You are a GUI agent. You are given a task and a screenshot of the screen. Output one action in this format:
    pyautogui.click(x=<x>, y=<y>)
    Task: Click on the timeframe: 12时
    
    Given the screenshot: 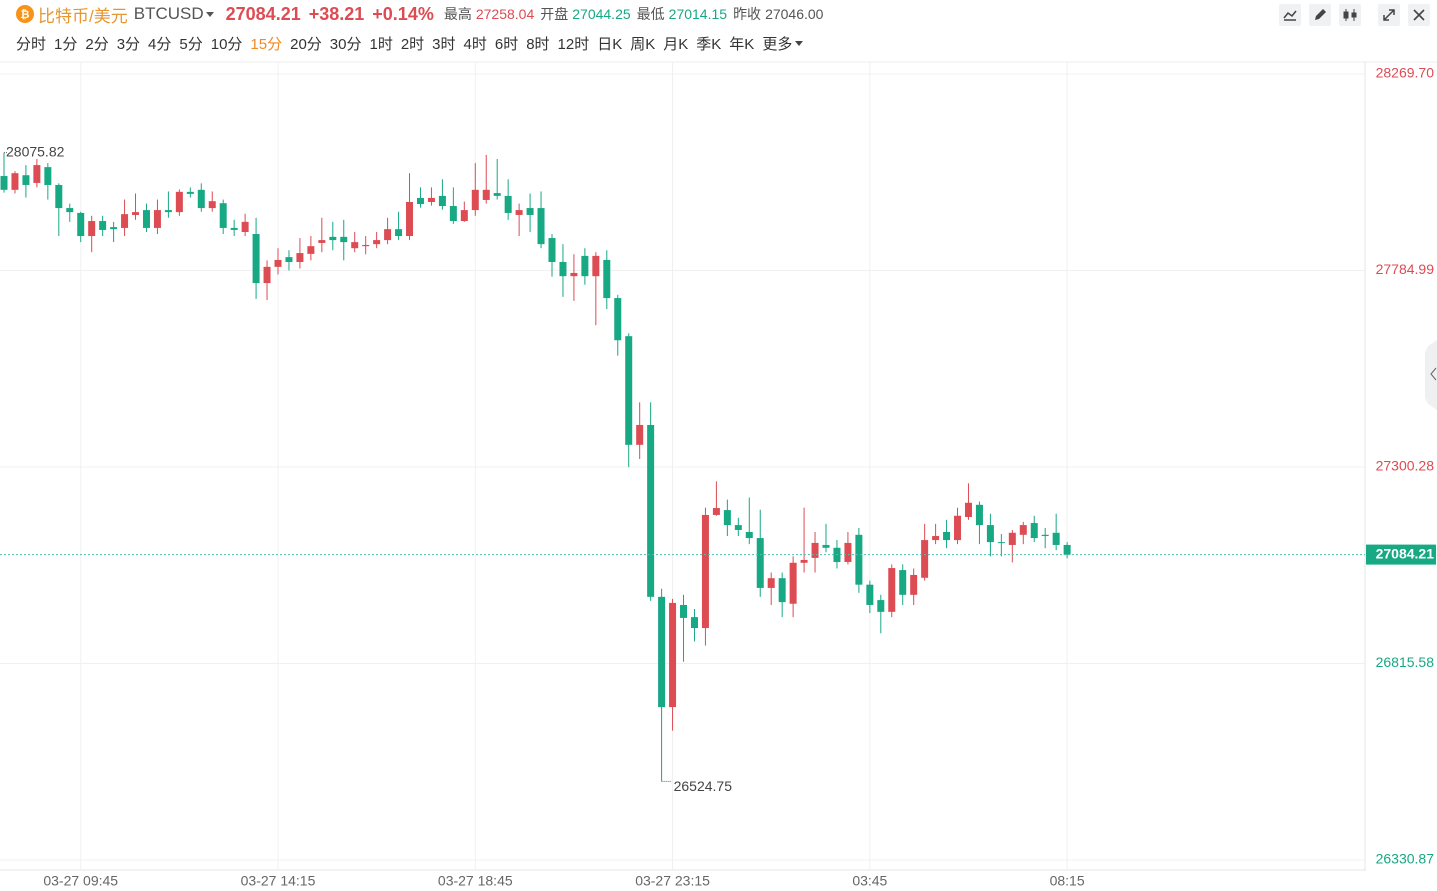 What is the action you would take?
    pyautogui.click(x=573, y=44)
    